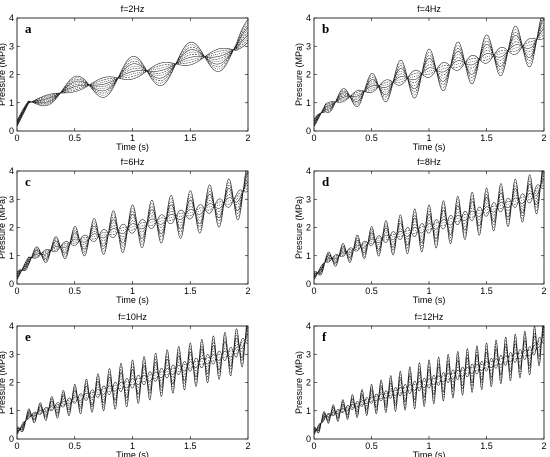 The width and height of the screenshot is (550, 457). I want to click on panel-title: f=10Hz, so click(132, 317).